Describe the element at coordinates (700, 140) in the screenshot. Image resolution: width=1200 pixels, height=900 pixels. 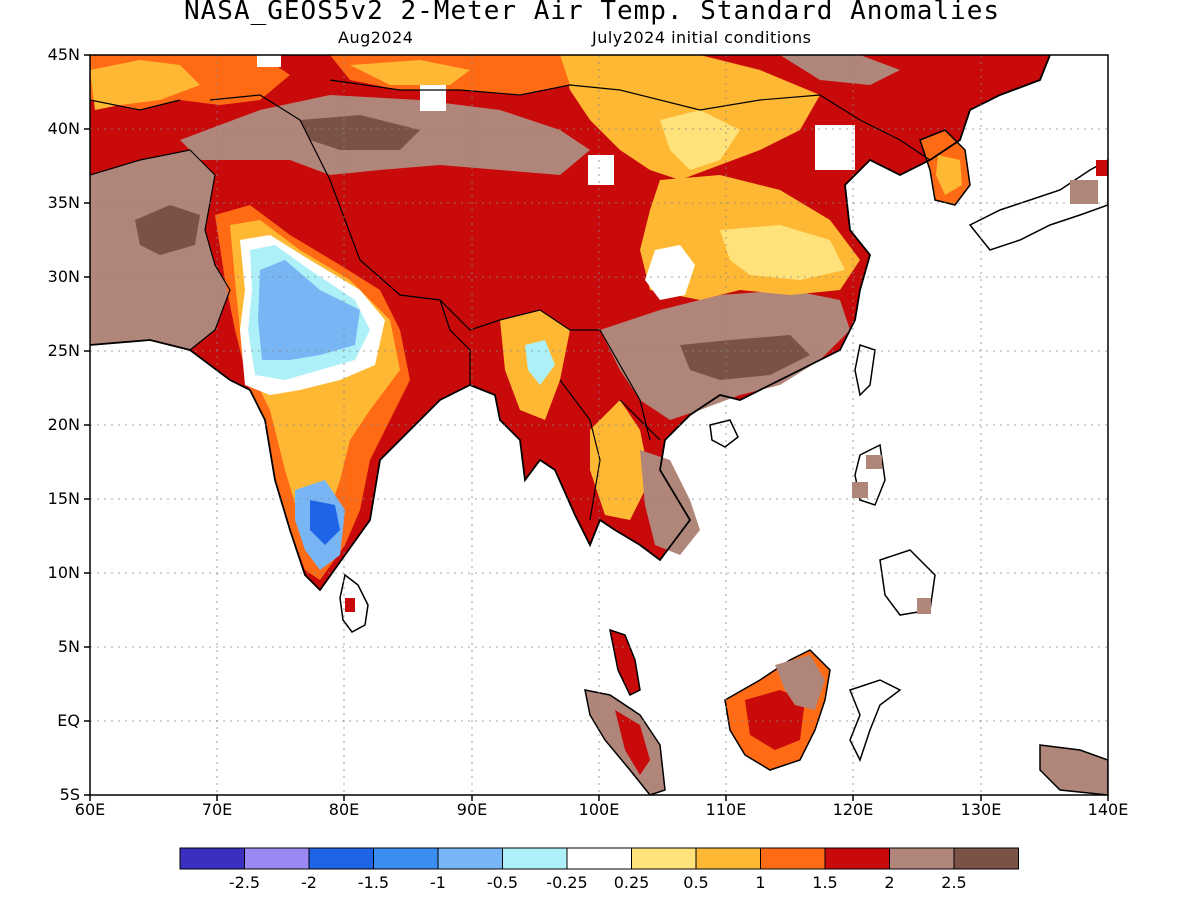
I see `region-north-china-yellow` at that location.